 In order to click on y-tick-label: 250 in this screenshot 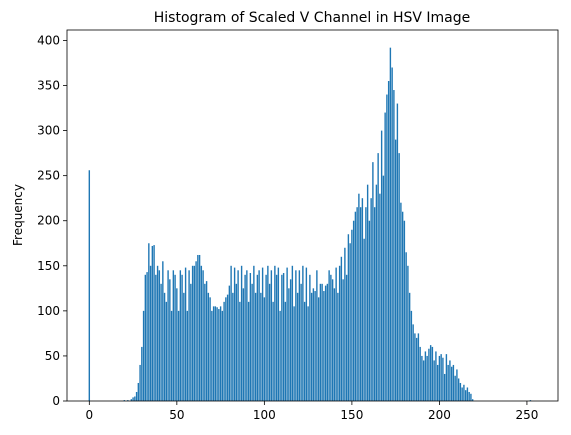, I will do `click(48, 176)`.